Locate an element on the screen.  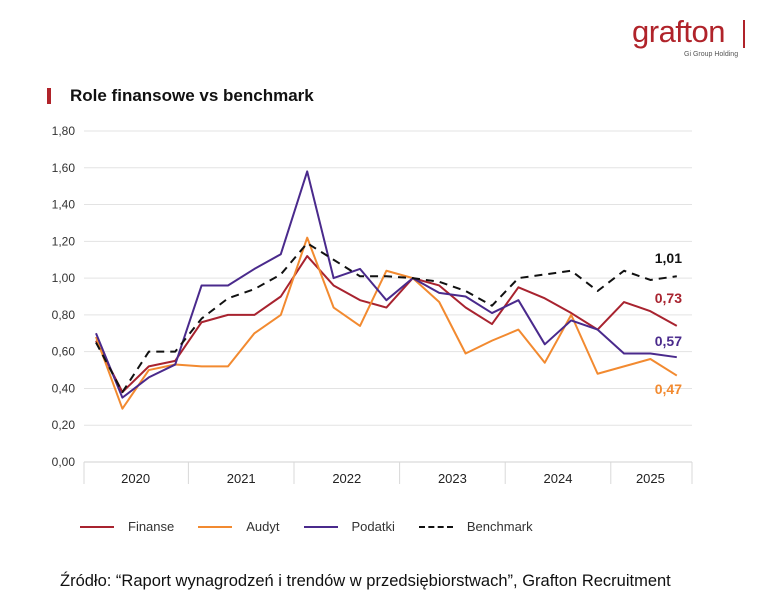
y-tick-label: 1,60 is located at coordinates (64, 168).